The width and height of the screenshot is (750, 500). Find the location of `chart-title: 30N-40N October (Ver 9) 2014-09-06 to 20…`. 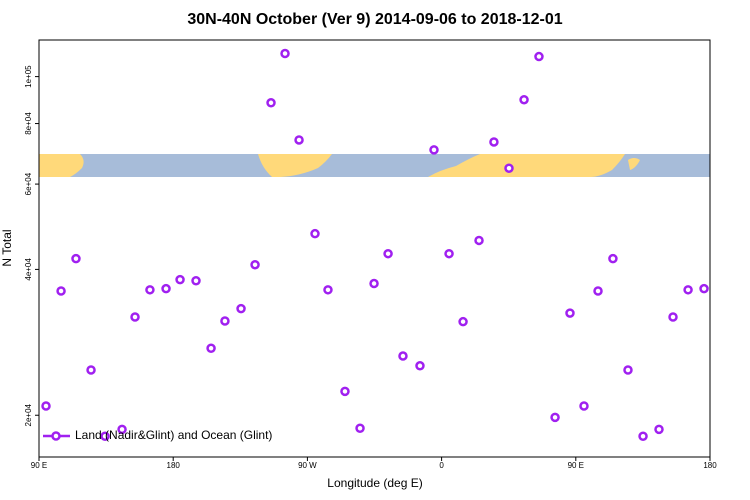

chart-title: 30N-40N October (Ver 9) 2014-09-06 to 20… is located at coordinates (374, 19).